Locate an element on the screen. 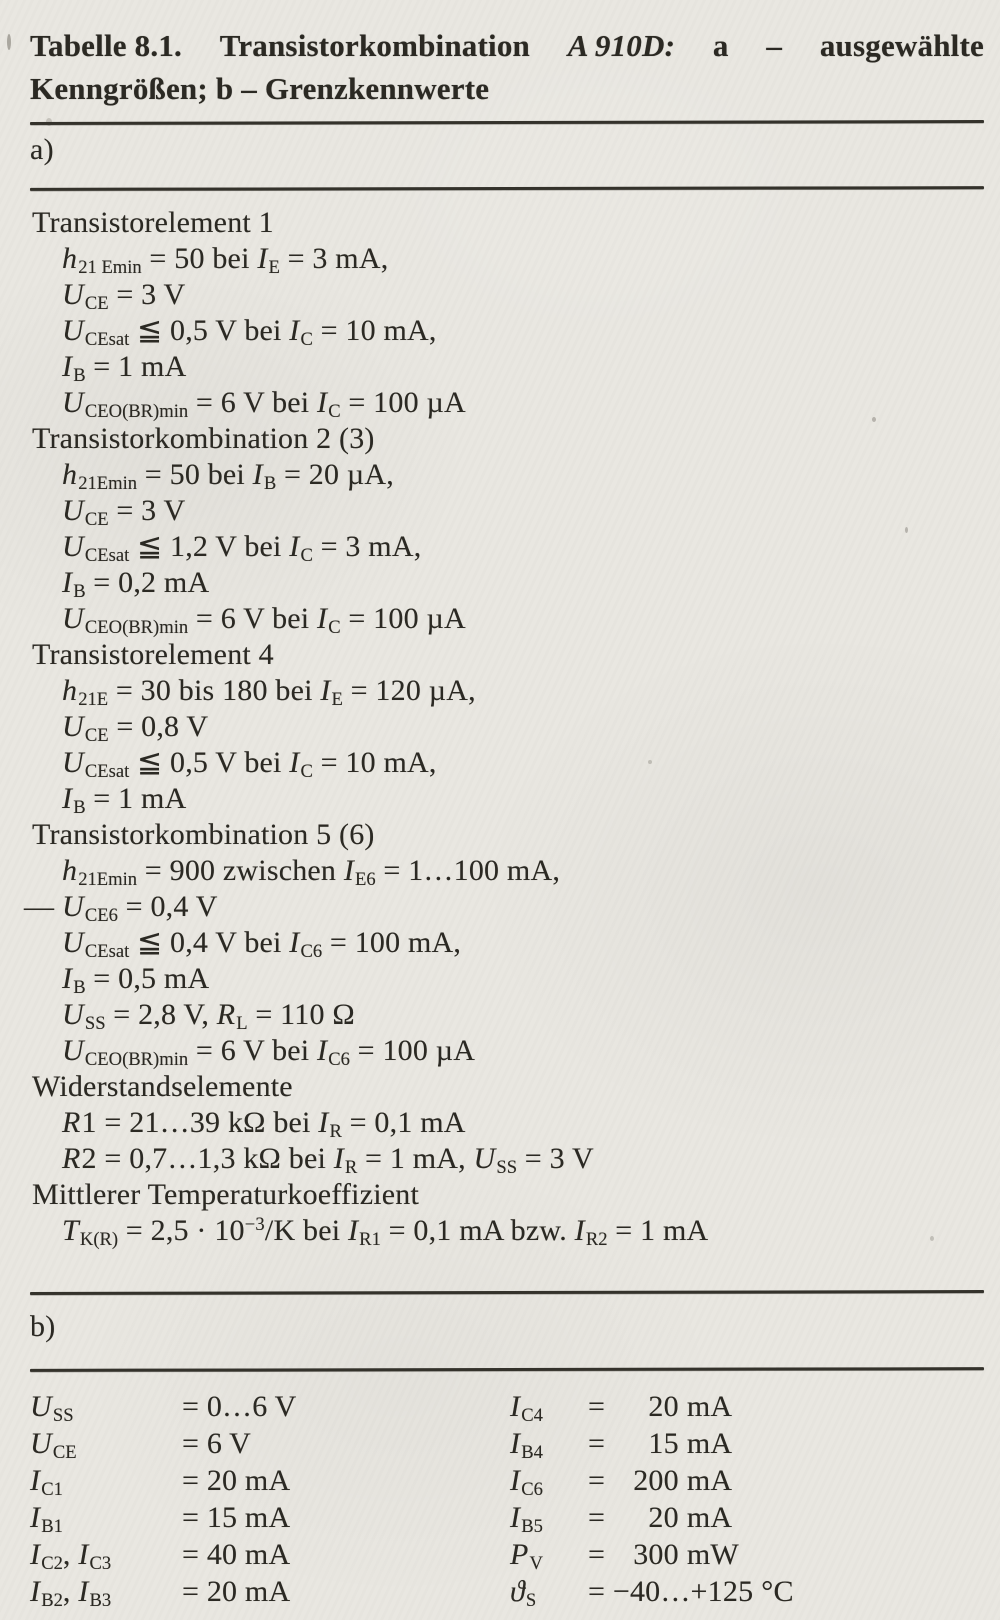  text-run: ≦ 0,4 V bei is located at coordinates (209, 942).